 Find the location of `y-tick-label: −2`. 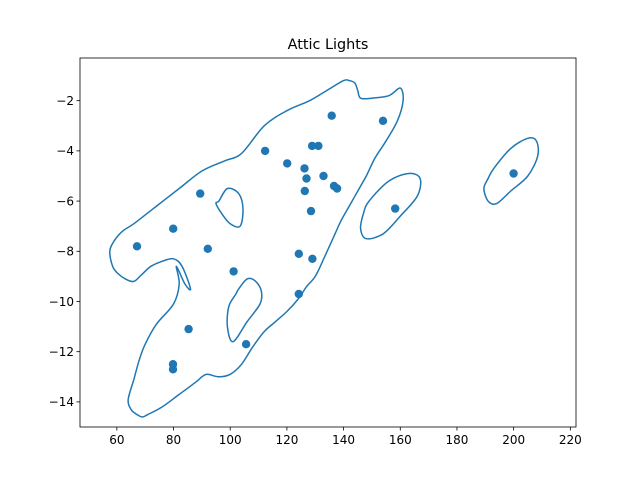

y-tick-label: −2 is located at coordinates (65, 101).